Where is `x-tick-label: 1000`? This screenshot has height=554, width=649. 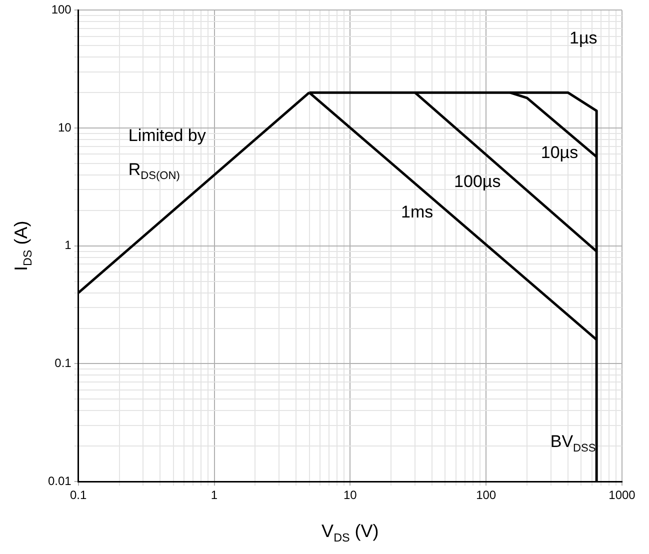 x-tick-label: 1000 is located at coordinates (622, 495).